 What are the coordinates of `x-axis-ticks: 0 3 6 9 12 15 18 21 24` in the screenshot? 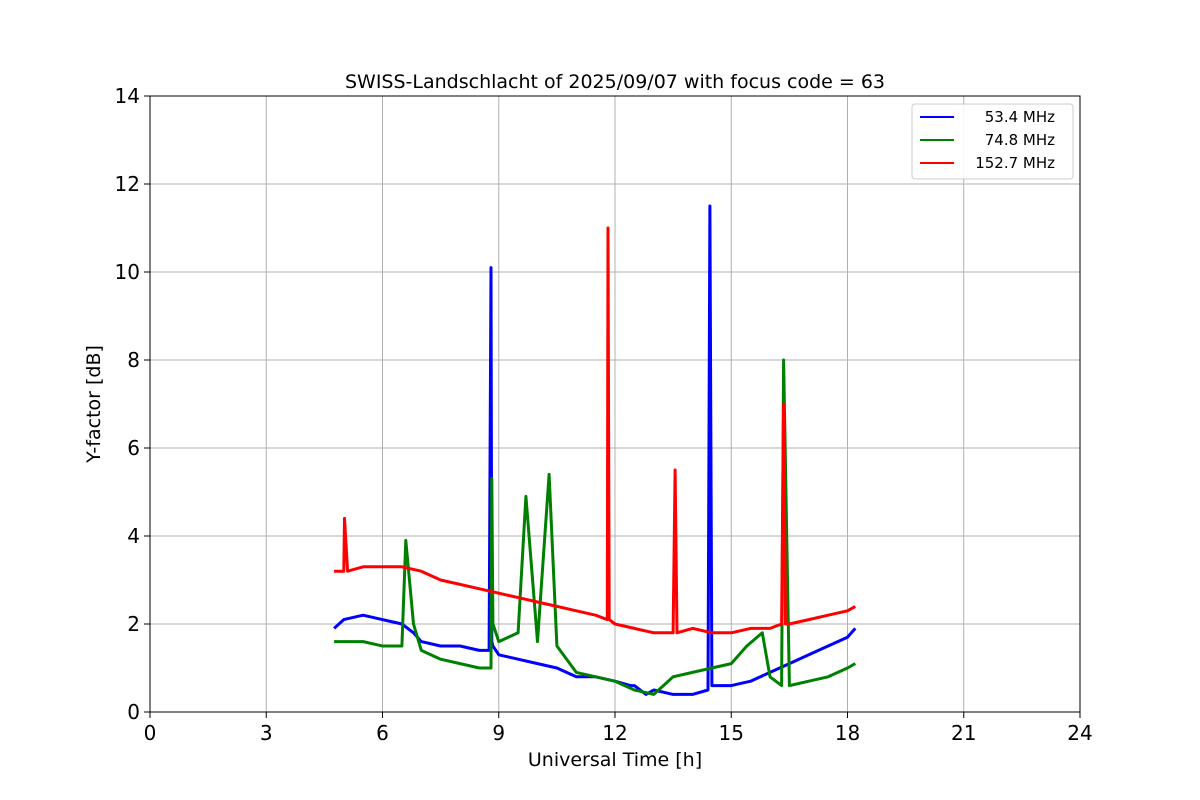 It's located at (618, 728).